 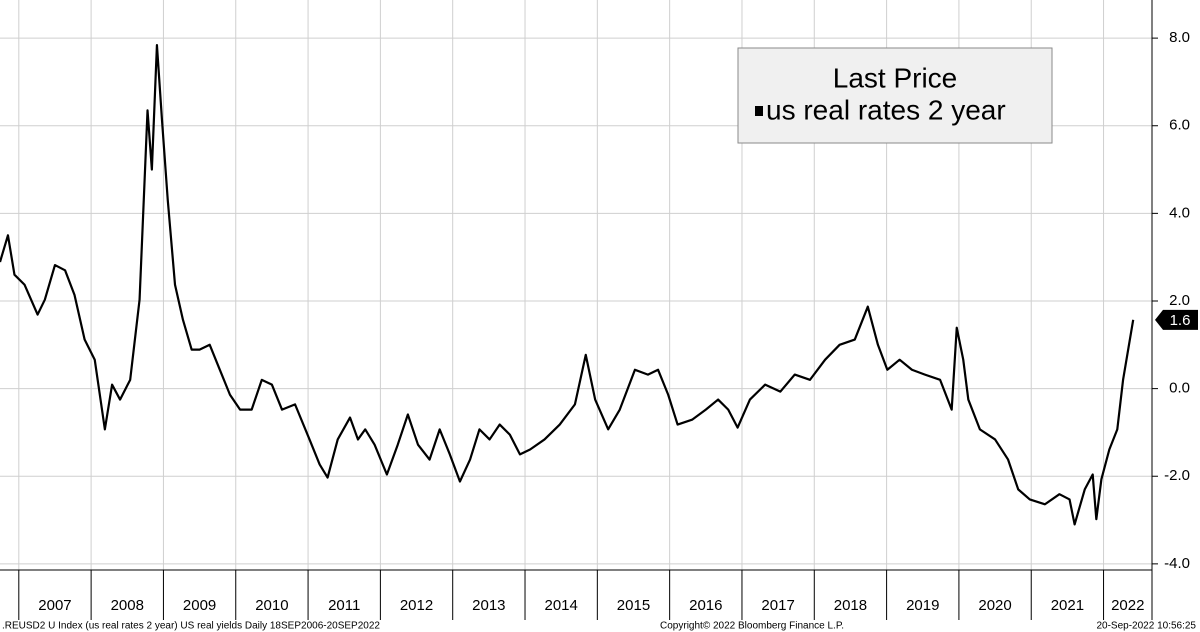 I want to click on legend-title: Last Price, so click(x=895, y=77).